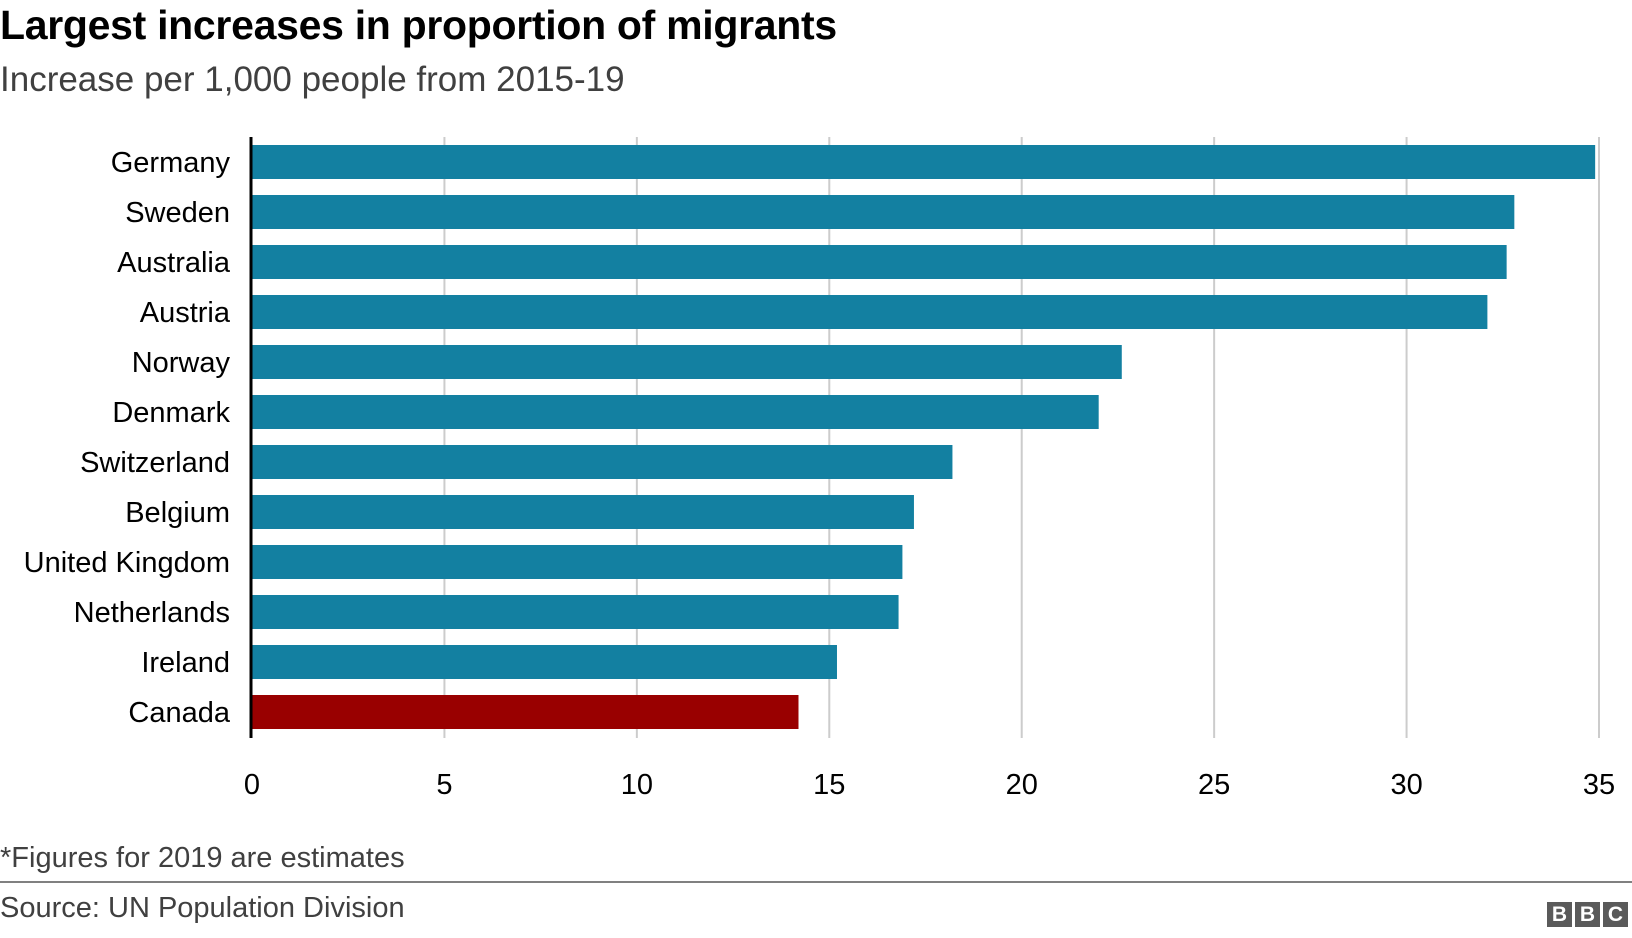  I want to click on x-tick-label: 10, so click(637, 785).